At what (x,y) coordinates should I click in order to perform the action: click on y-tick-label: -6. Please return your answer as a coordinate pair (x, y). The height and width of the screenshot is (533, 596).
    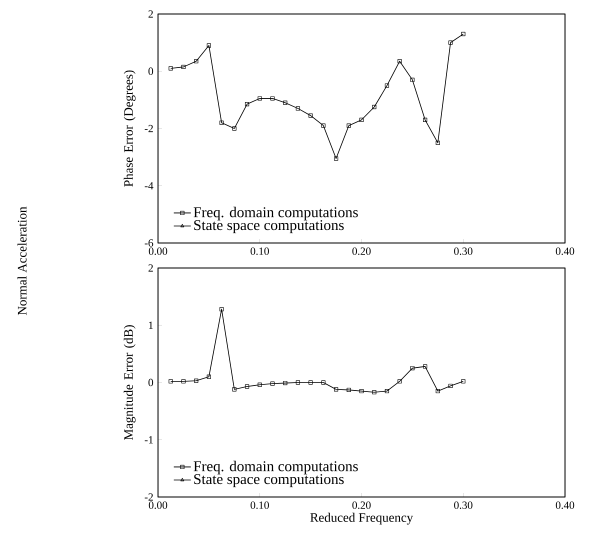
    Looking at the image, I should click on (149, 243).